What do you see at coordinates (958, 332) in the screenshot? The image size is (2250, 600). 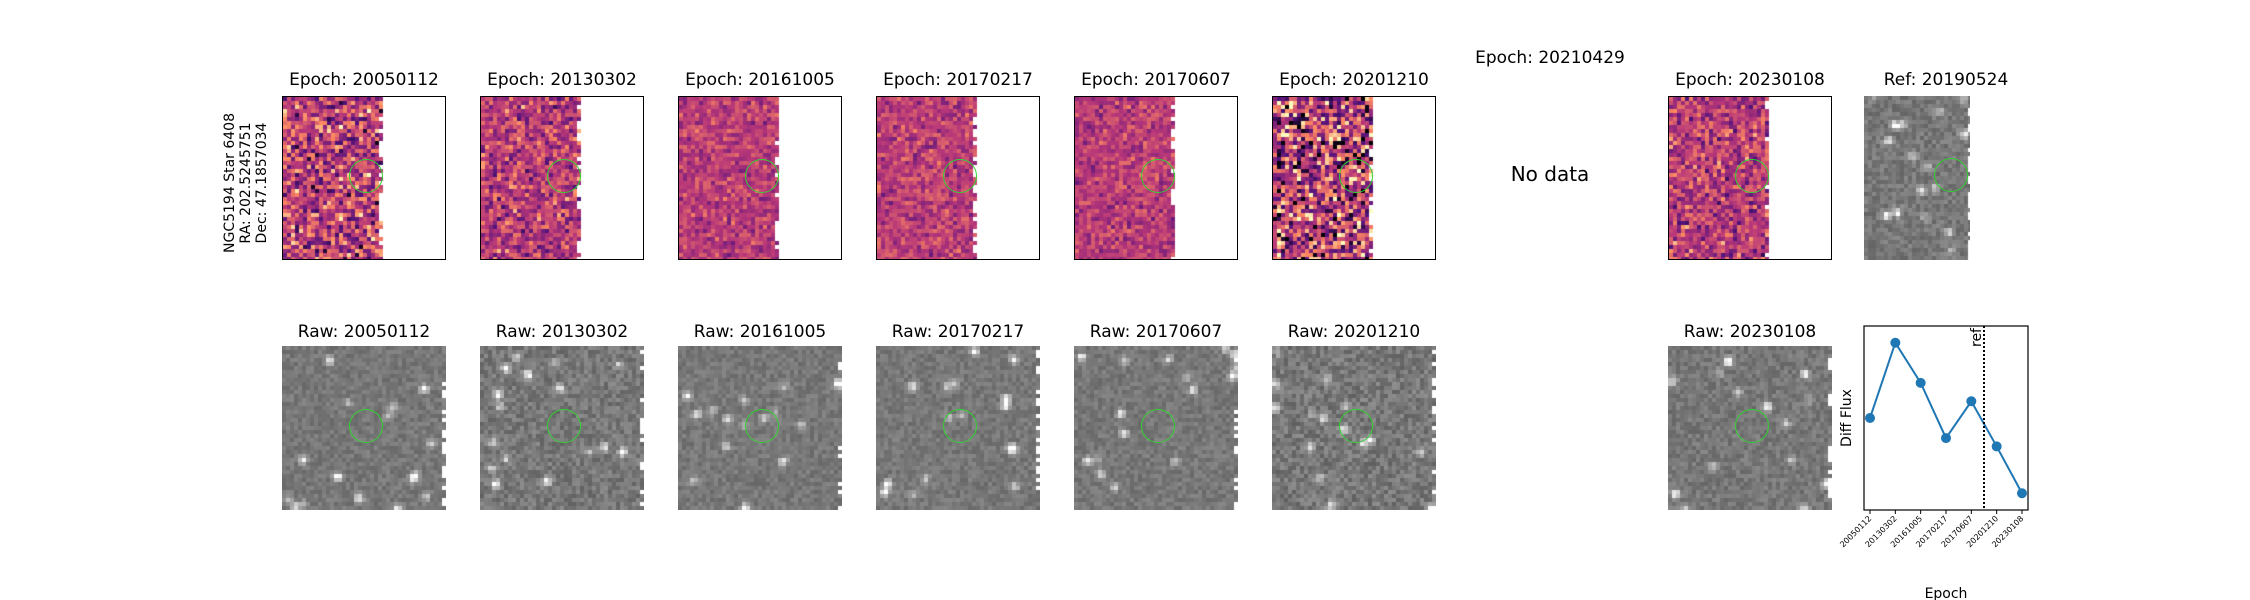 I see `raw-title-3: Raw: 20170217` at bounding box center [958, 332].